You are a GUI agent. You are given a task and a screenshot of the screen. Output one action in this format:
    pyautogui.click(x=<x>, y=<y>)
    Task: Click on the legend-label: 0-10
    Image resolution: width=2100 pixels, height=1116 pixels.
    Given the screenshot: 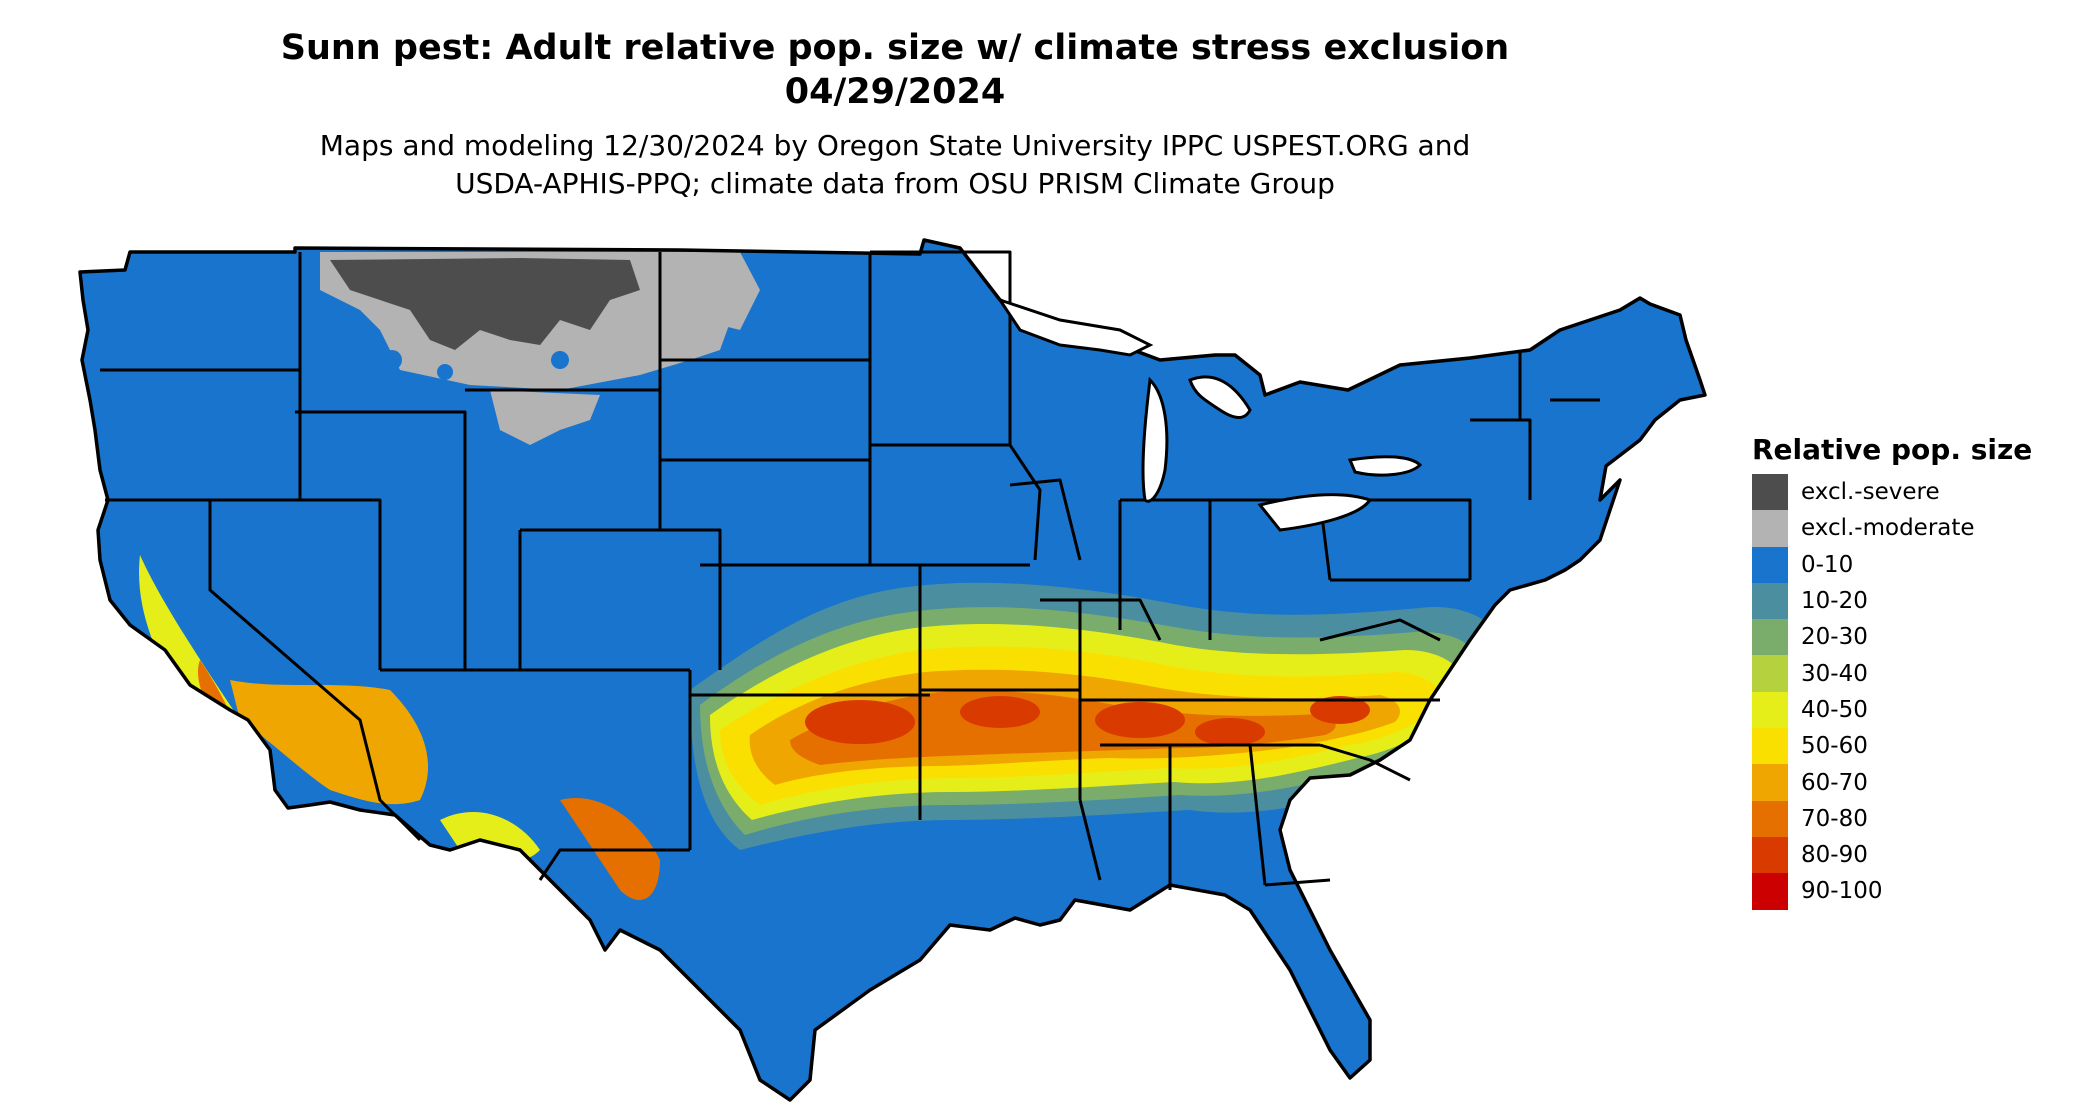 What is the action you would take?
    pyautogui.click(x=1827, y=564)
    